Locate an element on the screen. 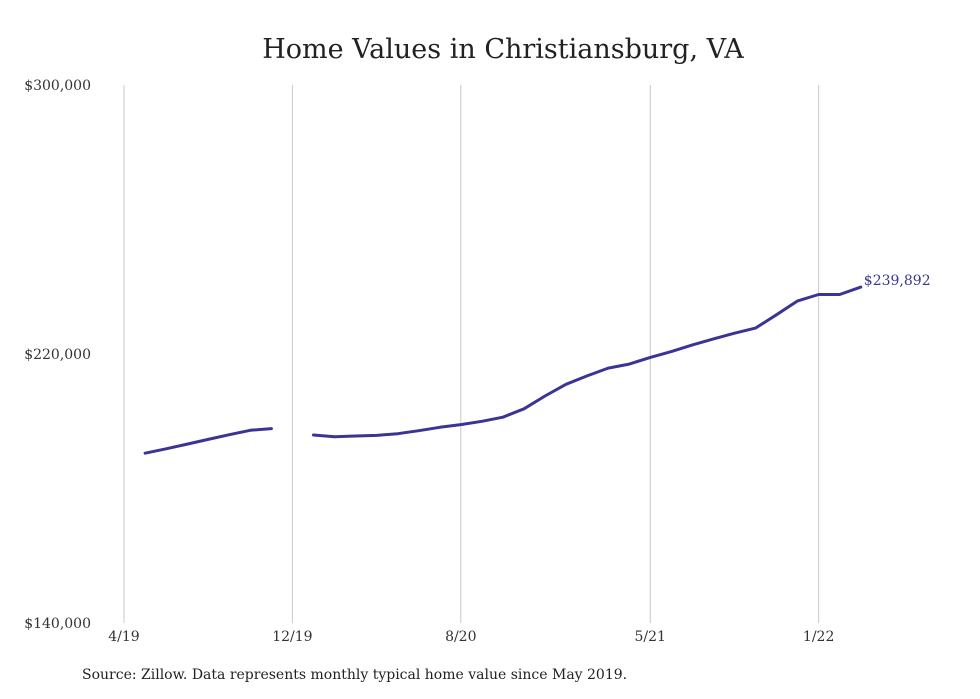 Image resolution: width=980 pixels, height=699 pixels. x-tick-label: 5/21 is located at coordinates (650, 637).